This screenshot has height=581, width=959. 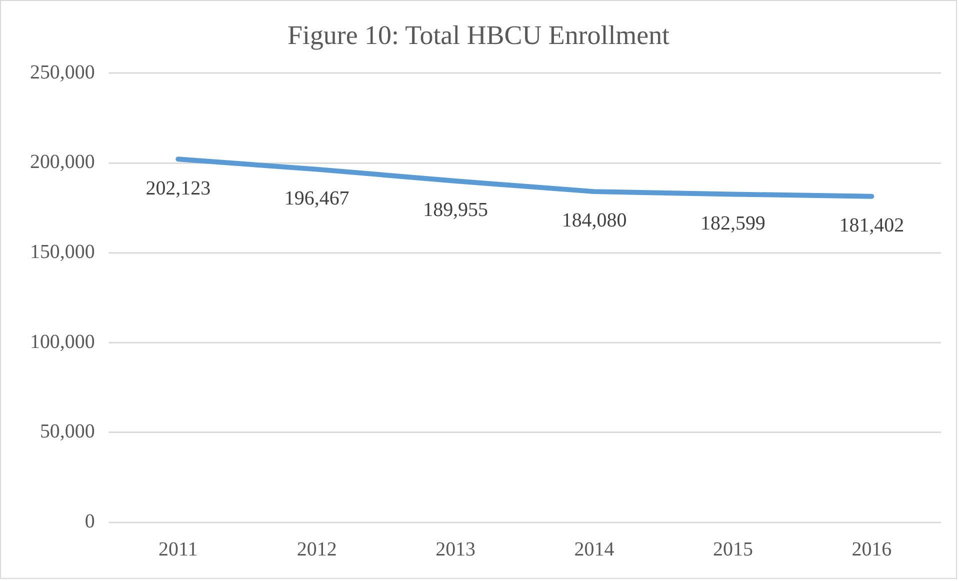 I want to click on x-tick-label: 2011, so click(x=178, y=549).